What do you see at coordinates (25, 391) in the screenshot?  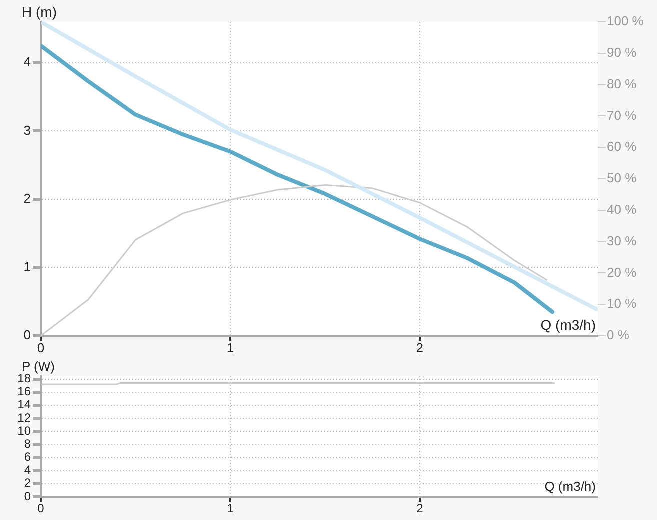 I see `y-tick-label: 16` at bounding box center [25, 391].